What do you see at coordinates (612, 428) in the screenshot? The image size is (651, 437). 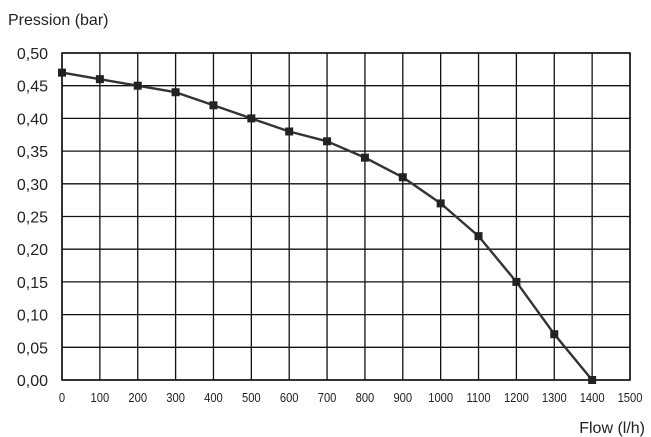 I see `x-axis-label: Flow (l/h)` at bounding box center [612, 428].